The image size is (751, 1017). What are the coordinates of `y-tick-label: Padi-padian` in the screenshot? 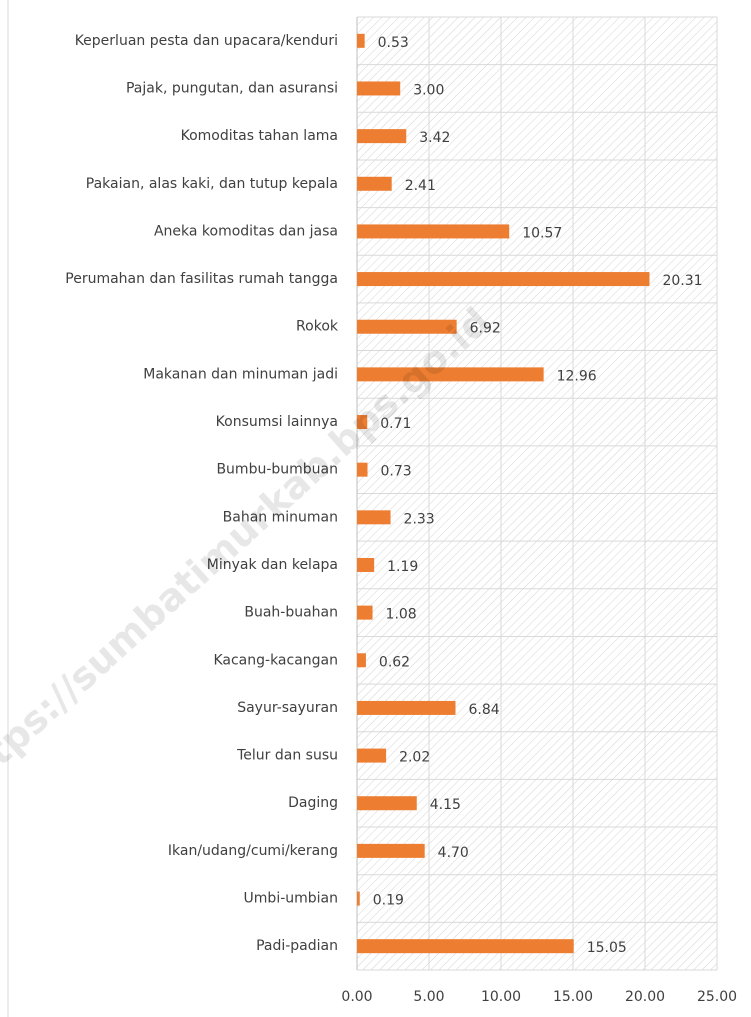 It's located at (297, 946).